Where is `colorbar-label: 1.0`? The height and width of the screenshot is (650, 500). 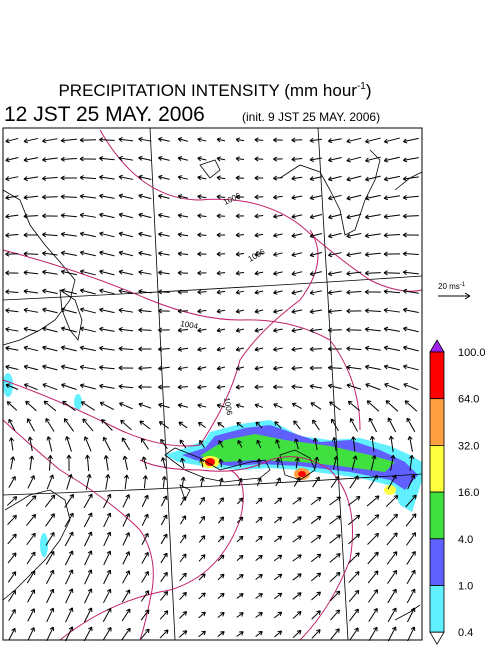
colorbar-label: 1.0 is located at coordinates (465, 587).